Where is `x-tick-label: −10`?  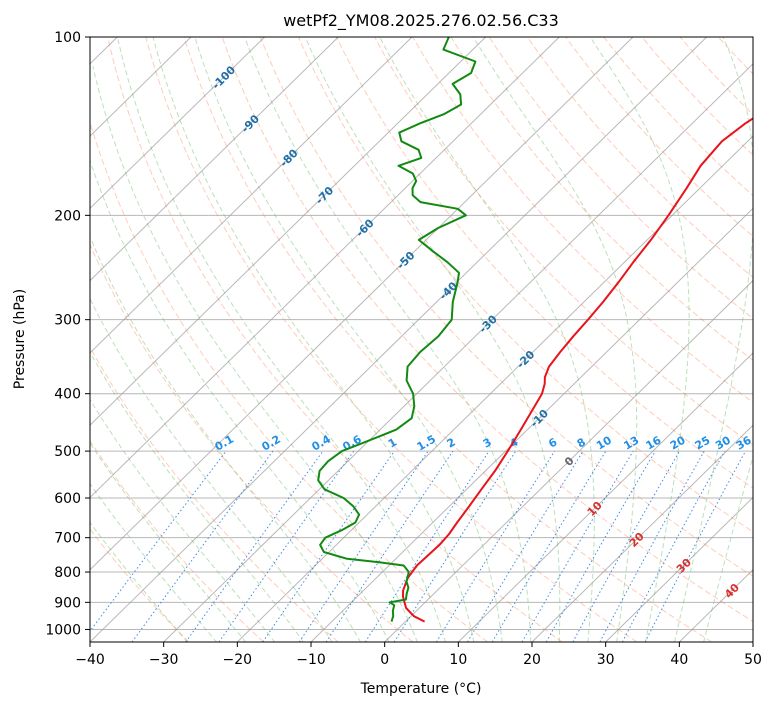 x-tick-label: −10 is located at coordinates (311, 660).